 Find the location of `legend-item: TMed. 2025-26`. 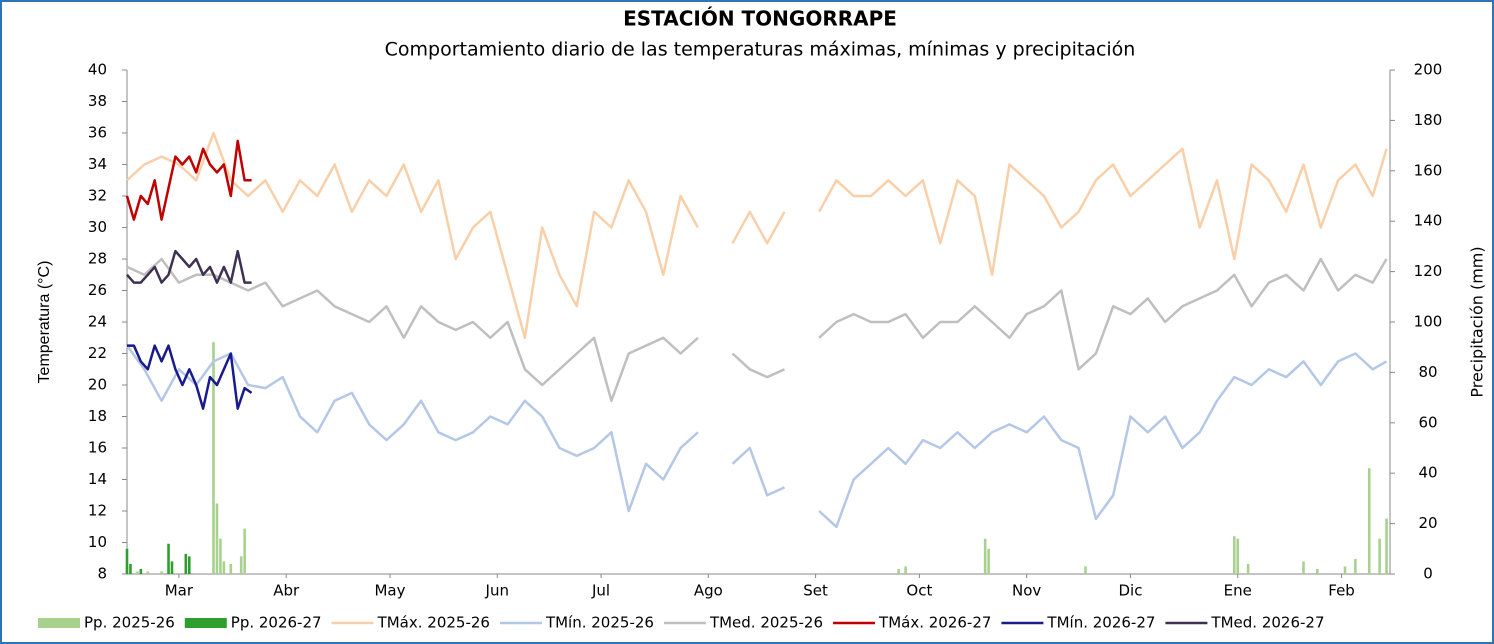

legend-item: TMed. 2025-26 is located at coordinates (743, 623).